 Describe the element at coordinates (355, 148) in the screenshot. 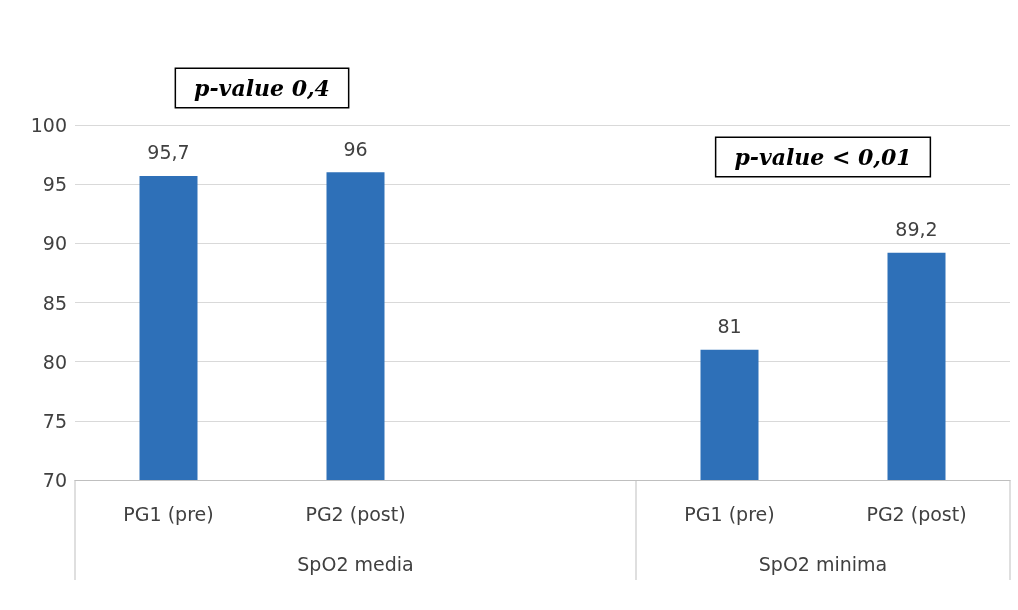

I see `data-label: 96` at that location.